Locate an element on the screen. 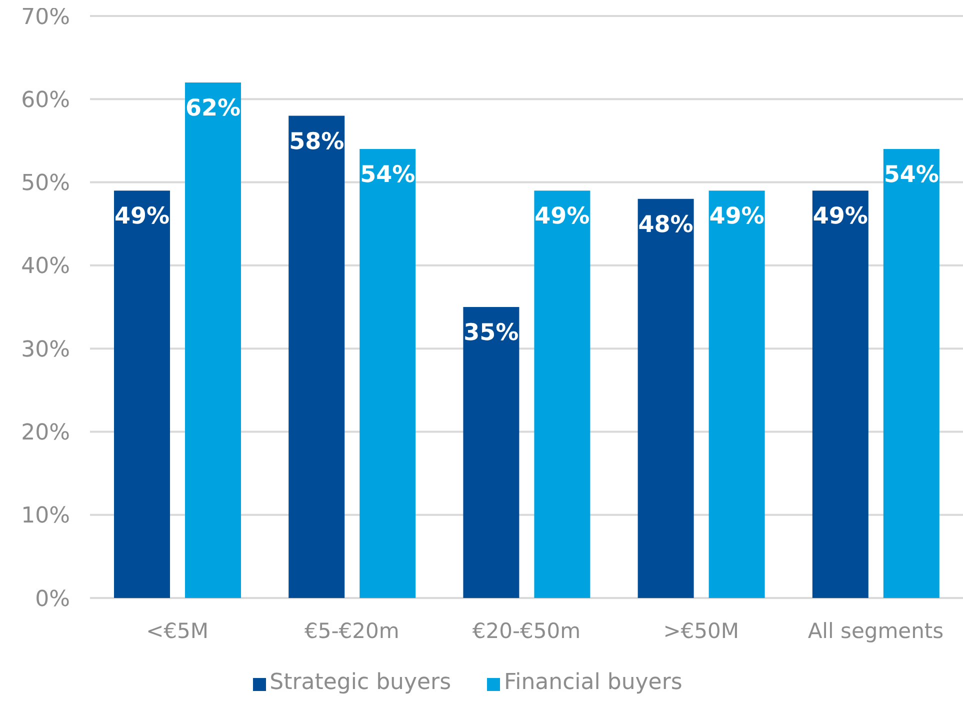 This screenshot has width=963, height=714. x-tick-label: <€5M is located at coordinates (177, 630).